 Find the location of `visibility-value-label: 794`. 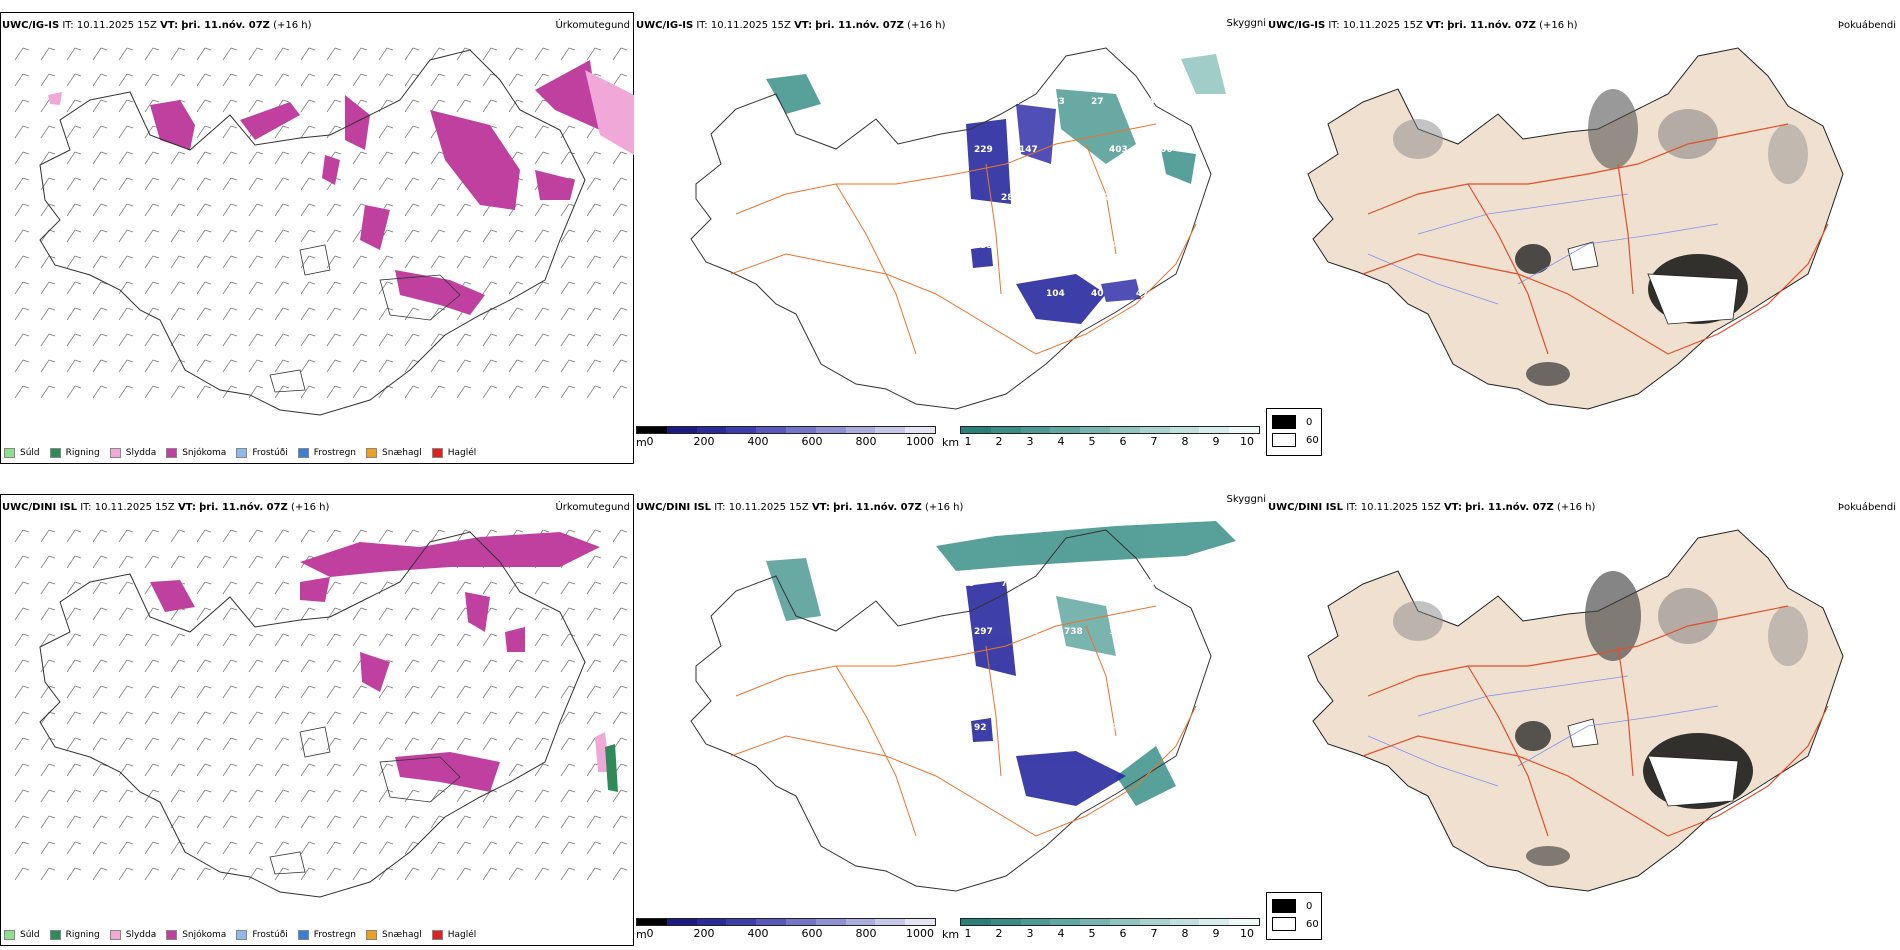

visibility-value-label: 794 is located at coordinates (1010, 584).